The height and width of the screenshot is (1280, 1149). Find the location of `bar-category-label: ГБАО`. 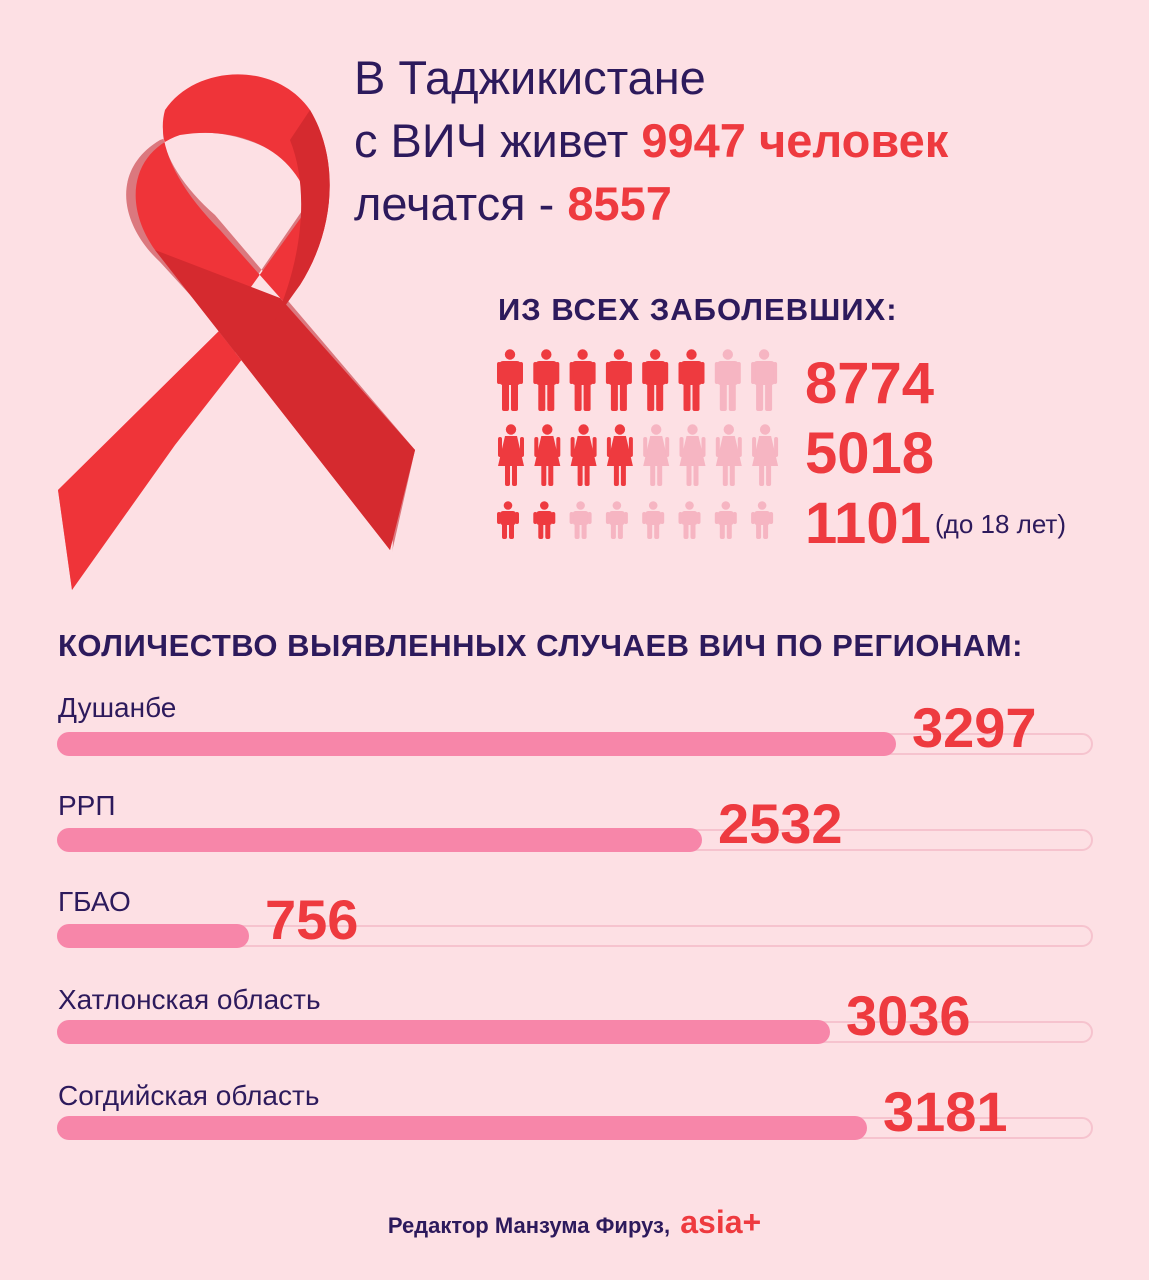

bar-category-label: ГБАО is located at coordinates (94, 901).